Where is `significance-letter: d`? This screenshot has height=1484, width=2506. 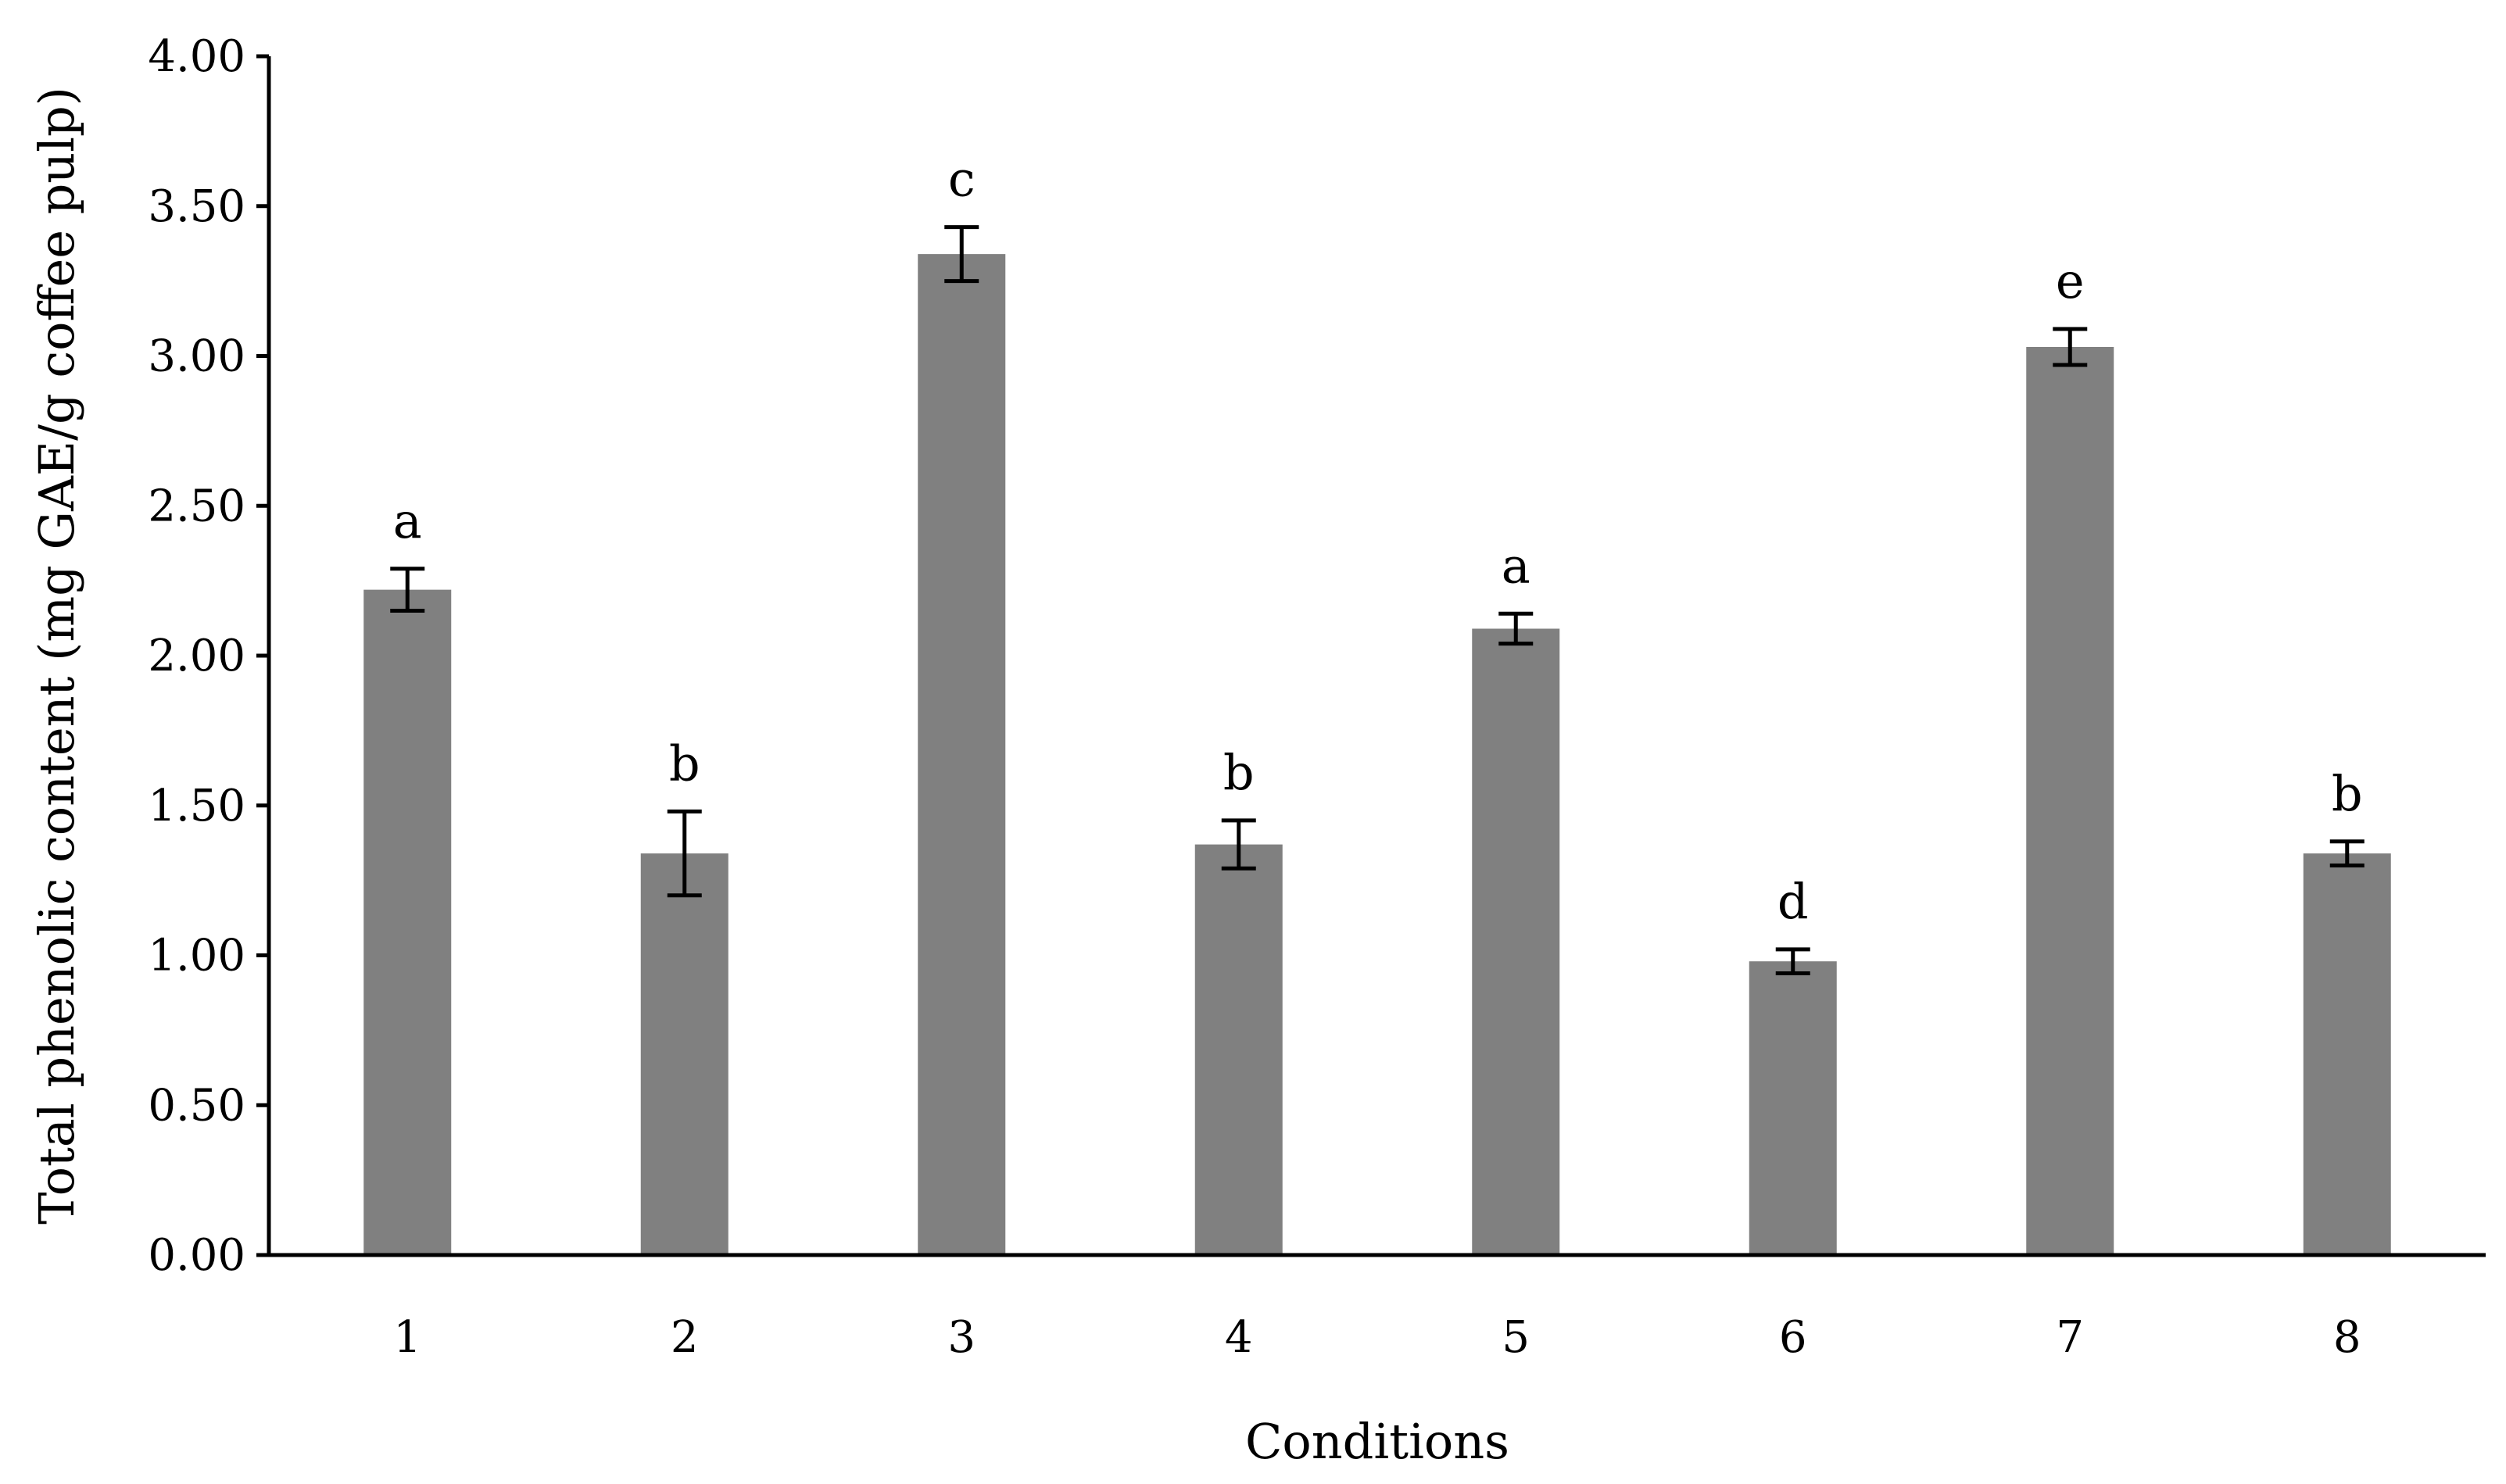
significance-letter: d is located at coordinates (1793, 901).